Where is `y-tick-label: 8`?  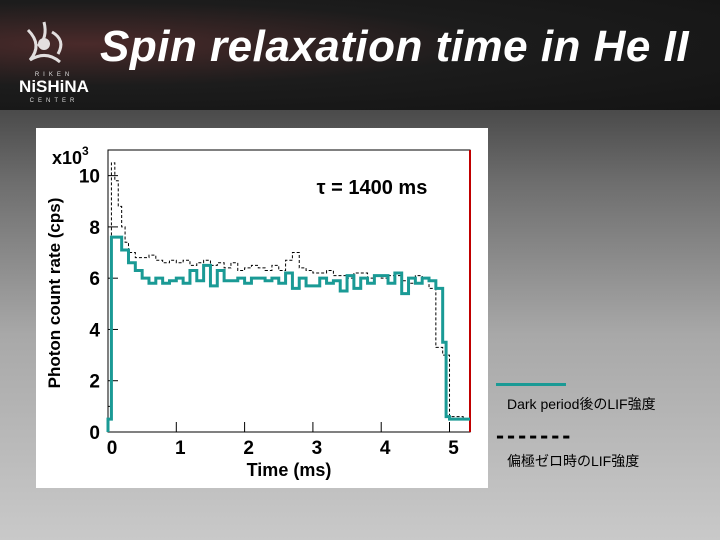
y-tick-label: 8 is located at coordinates (94, 228).